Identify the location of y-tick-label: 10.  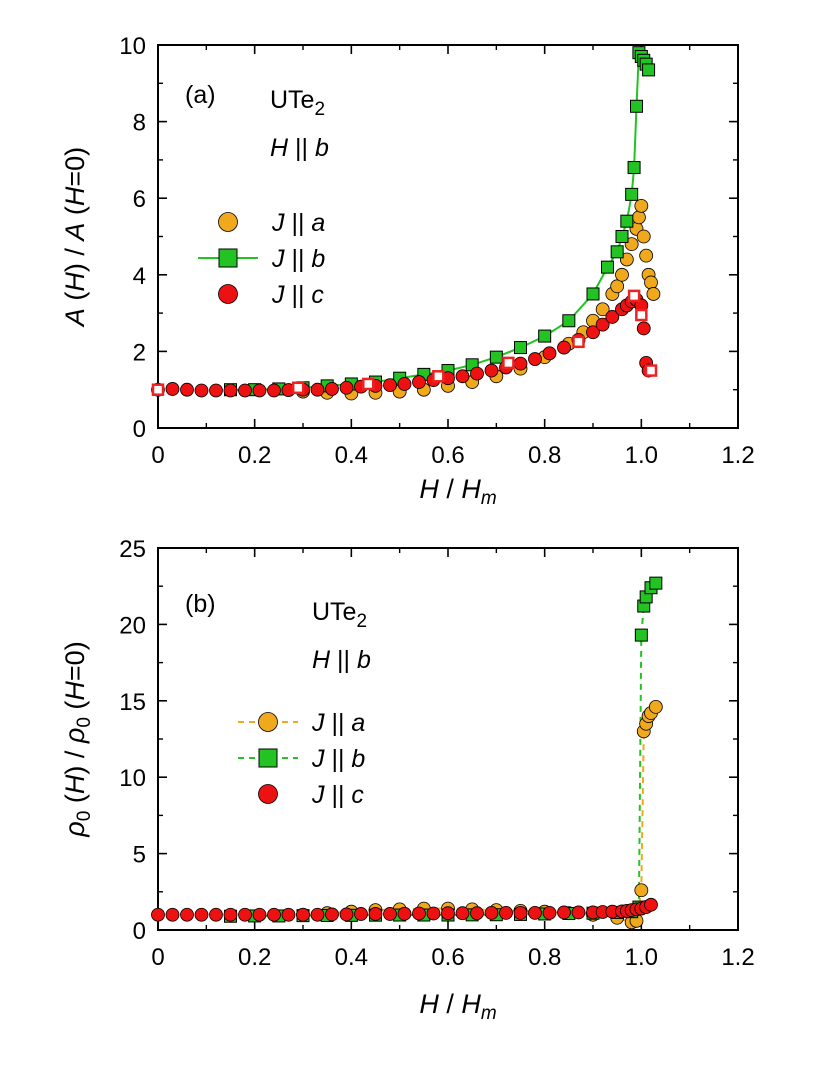
(132, 778).